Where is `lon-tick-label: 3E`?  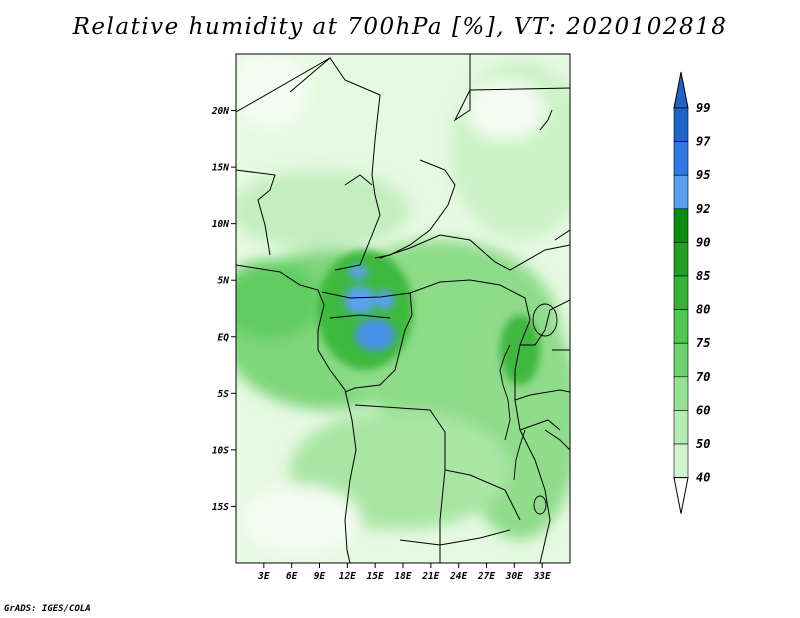
lon-tick-label: 3E is located at coordinates (263, 576).